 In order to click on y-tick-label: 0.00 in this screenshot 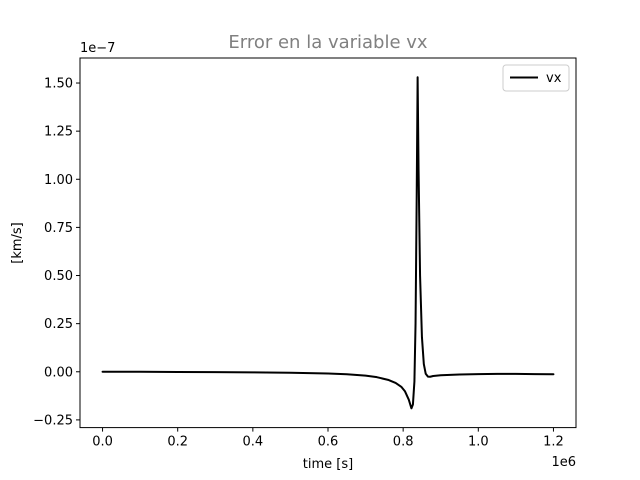, I will do `click(58, 372)`.